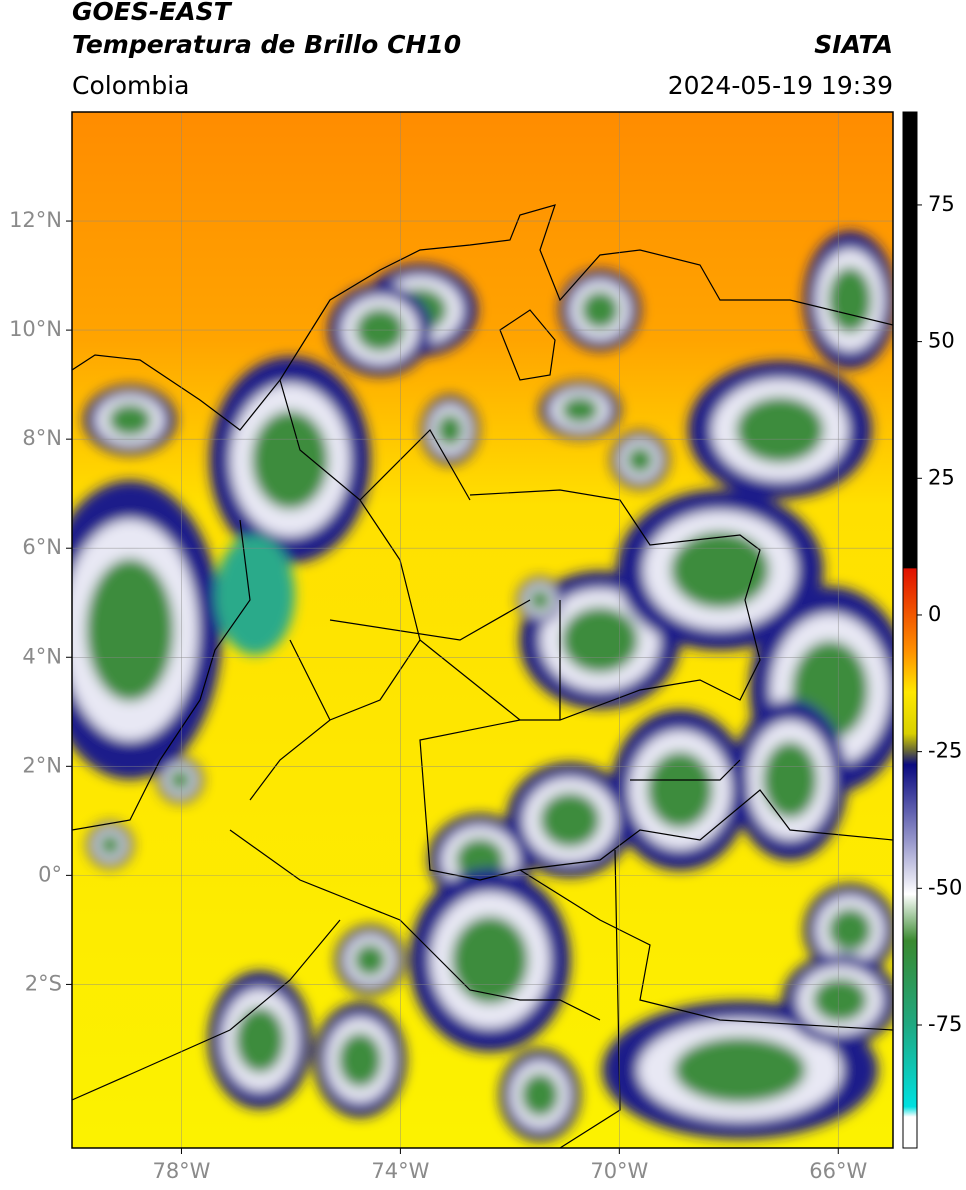 The height and width of the screenshot is (1190, 966). I want to click on lat-tick-label: 4°N, so click(42, 656).